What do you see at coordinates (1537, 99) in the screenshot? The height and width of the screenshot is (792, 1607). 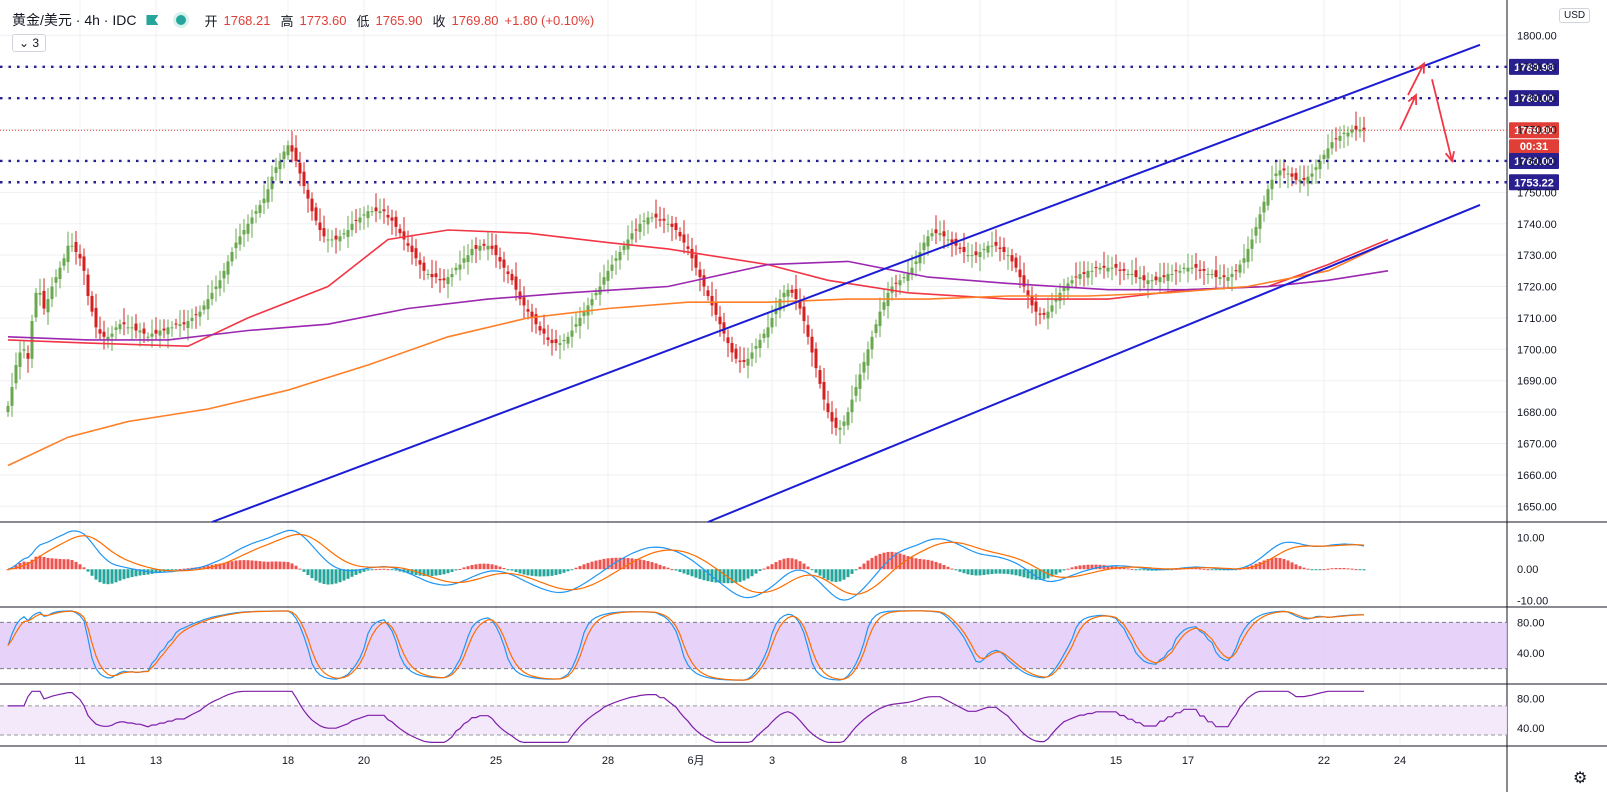 I see `price-tick-label: 1780.00` at bounding box center [1537, 99].